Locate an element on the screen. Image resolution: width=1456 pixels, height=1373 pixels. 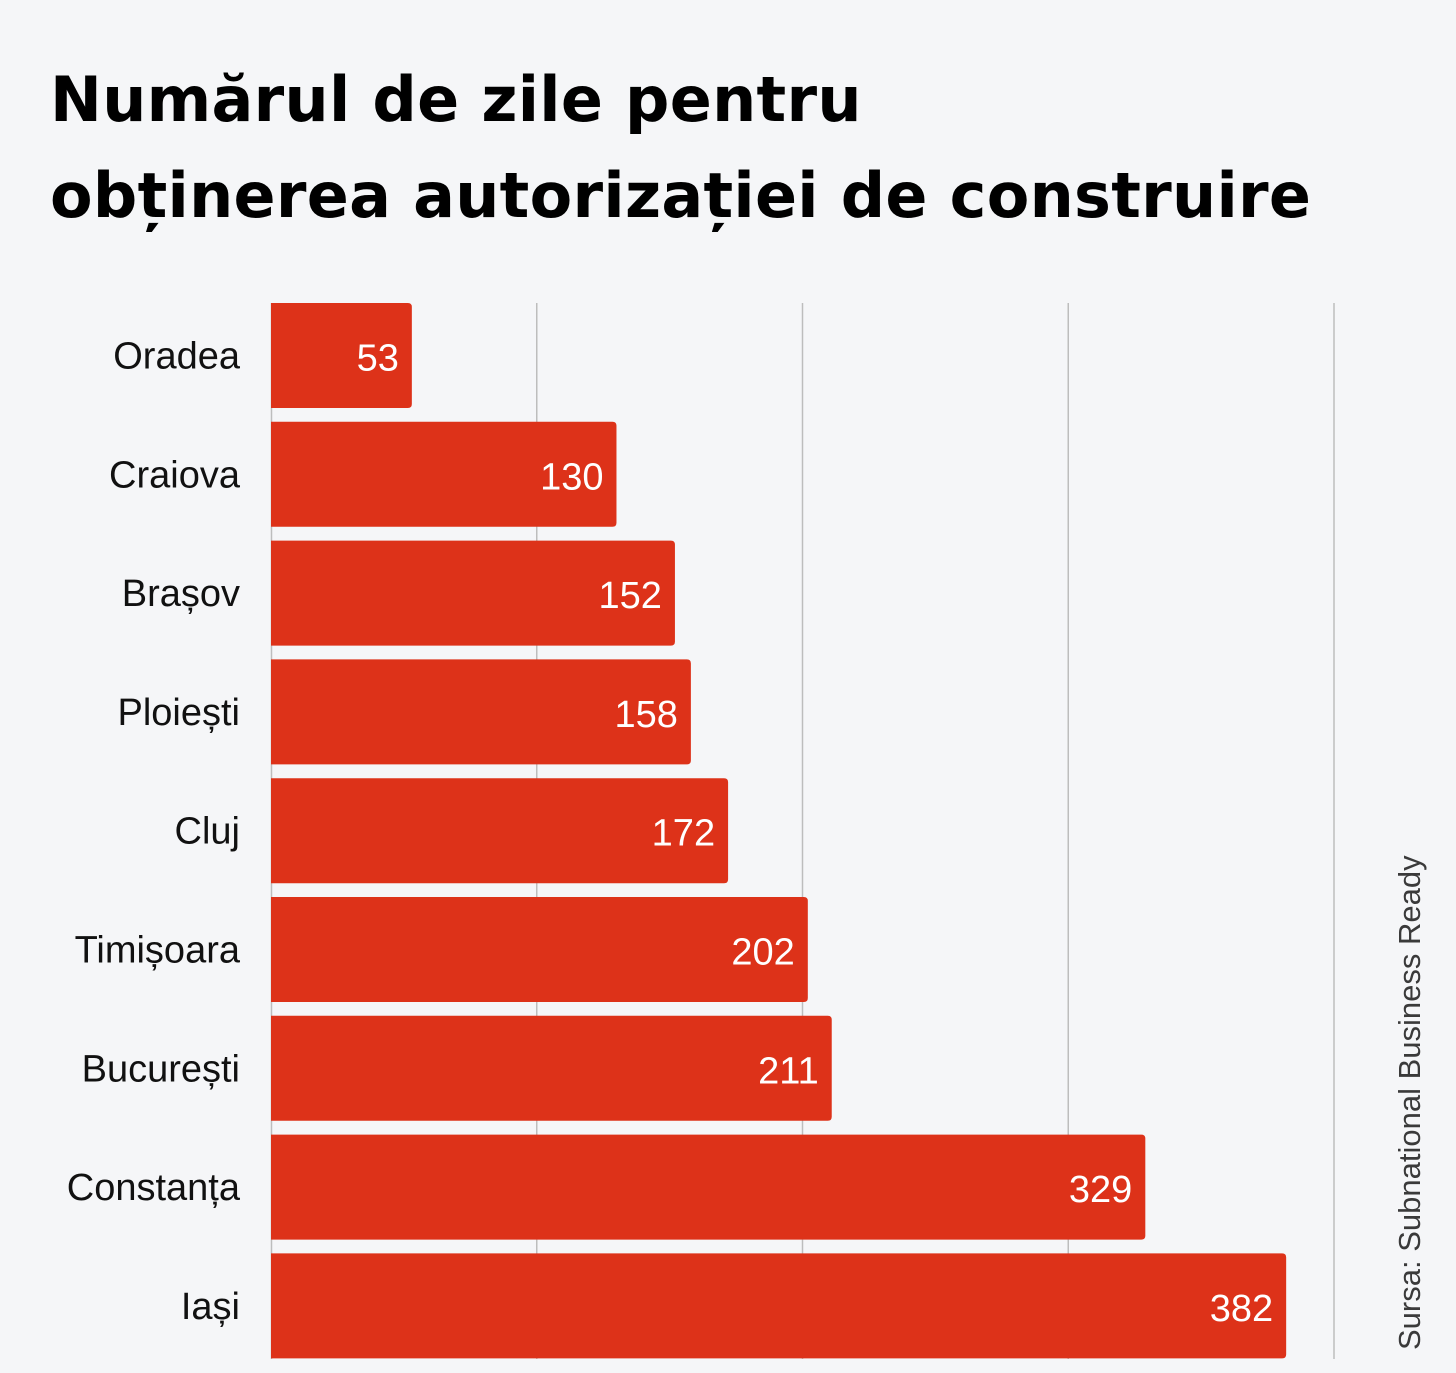
value-label-8: 329 is located at coordinates (1100, 1190).